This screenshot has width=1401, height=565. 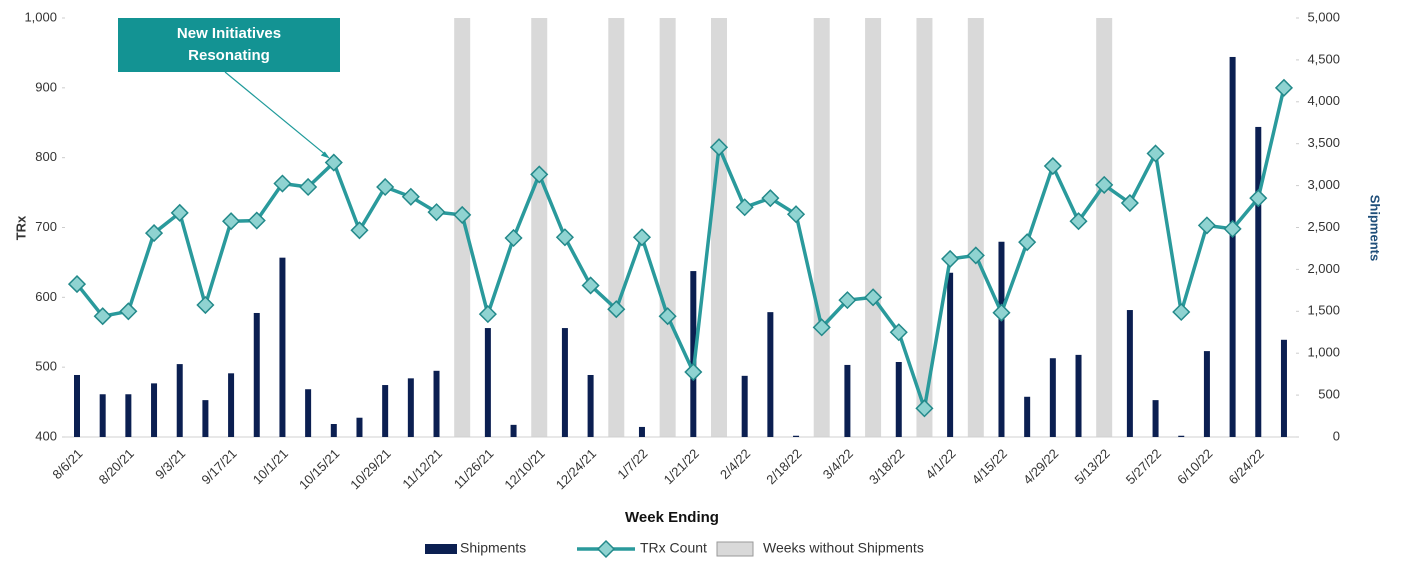 What do you see at coordinates (370, 469) in the screenshot?
I see `x-tick-label: 10/29/21` at bounding box center [370, 469].